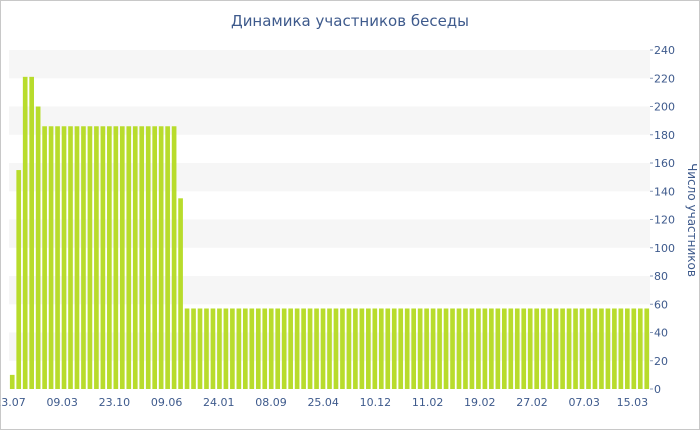 This screenshot has width=700, height=430. I want to click on x-tick-label: 27.02, so click(532, 402).